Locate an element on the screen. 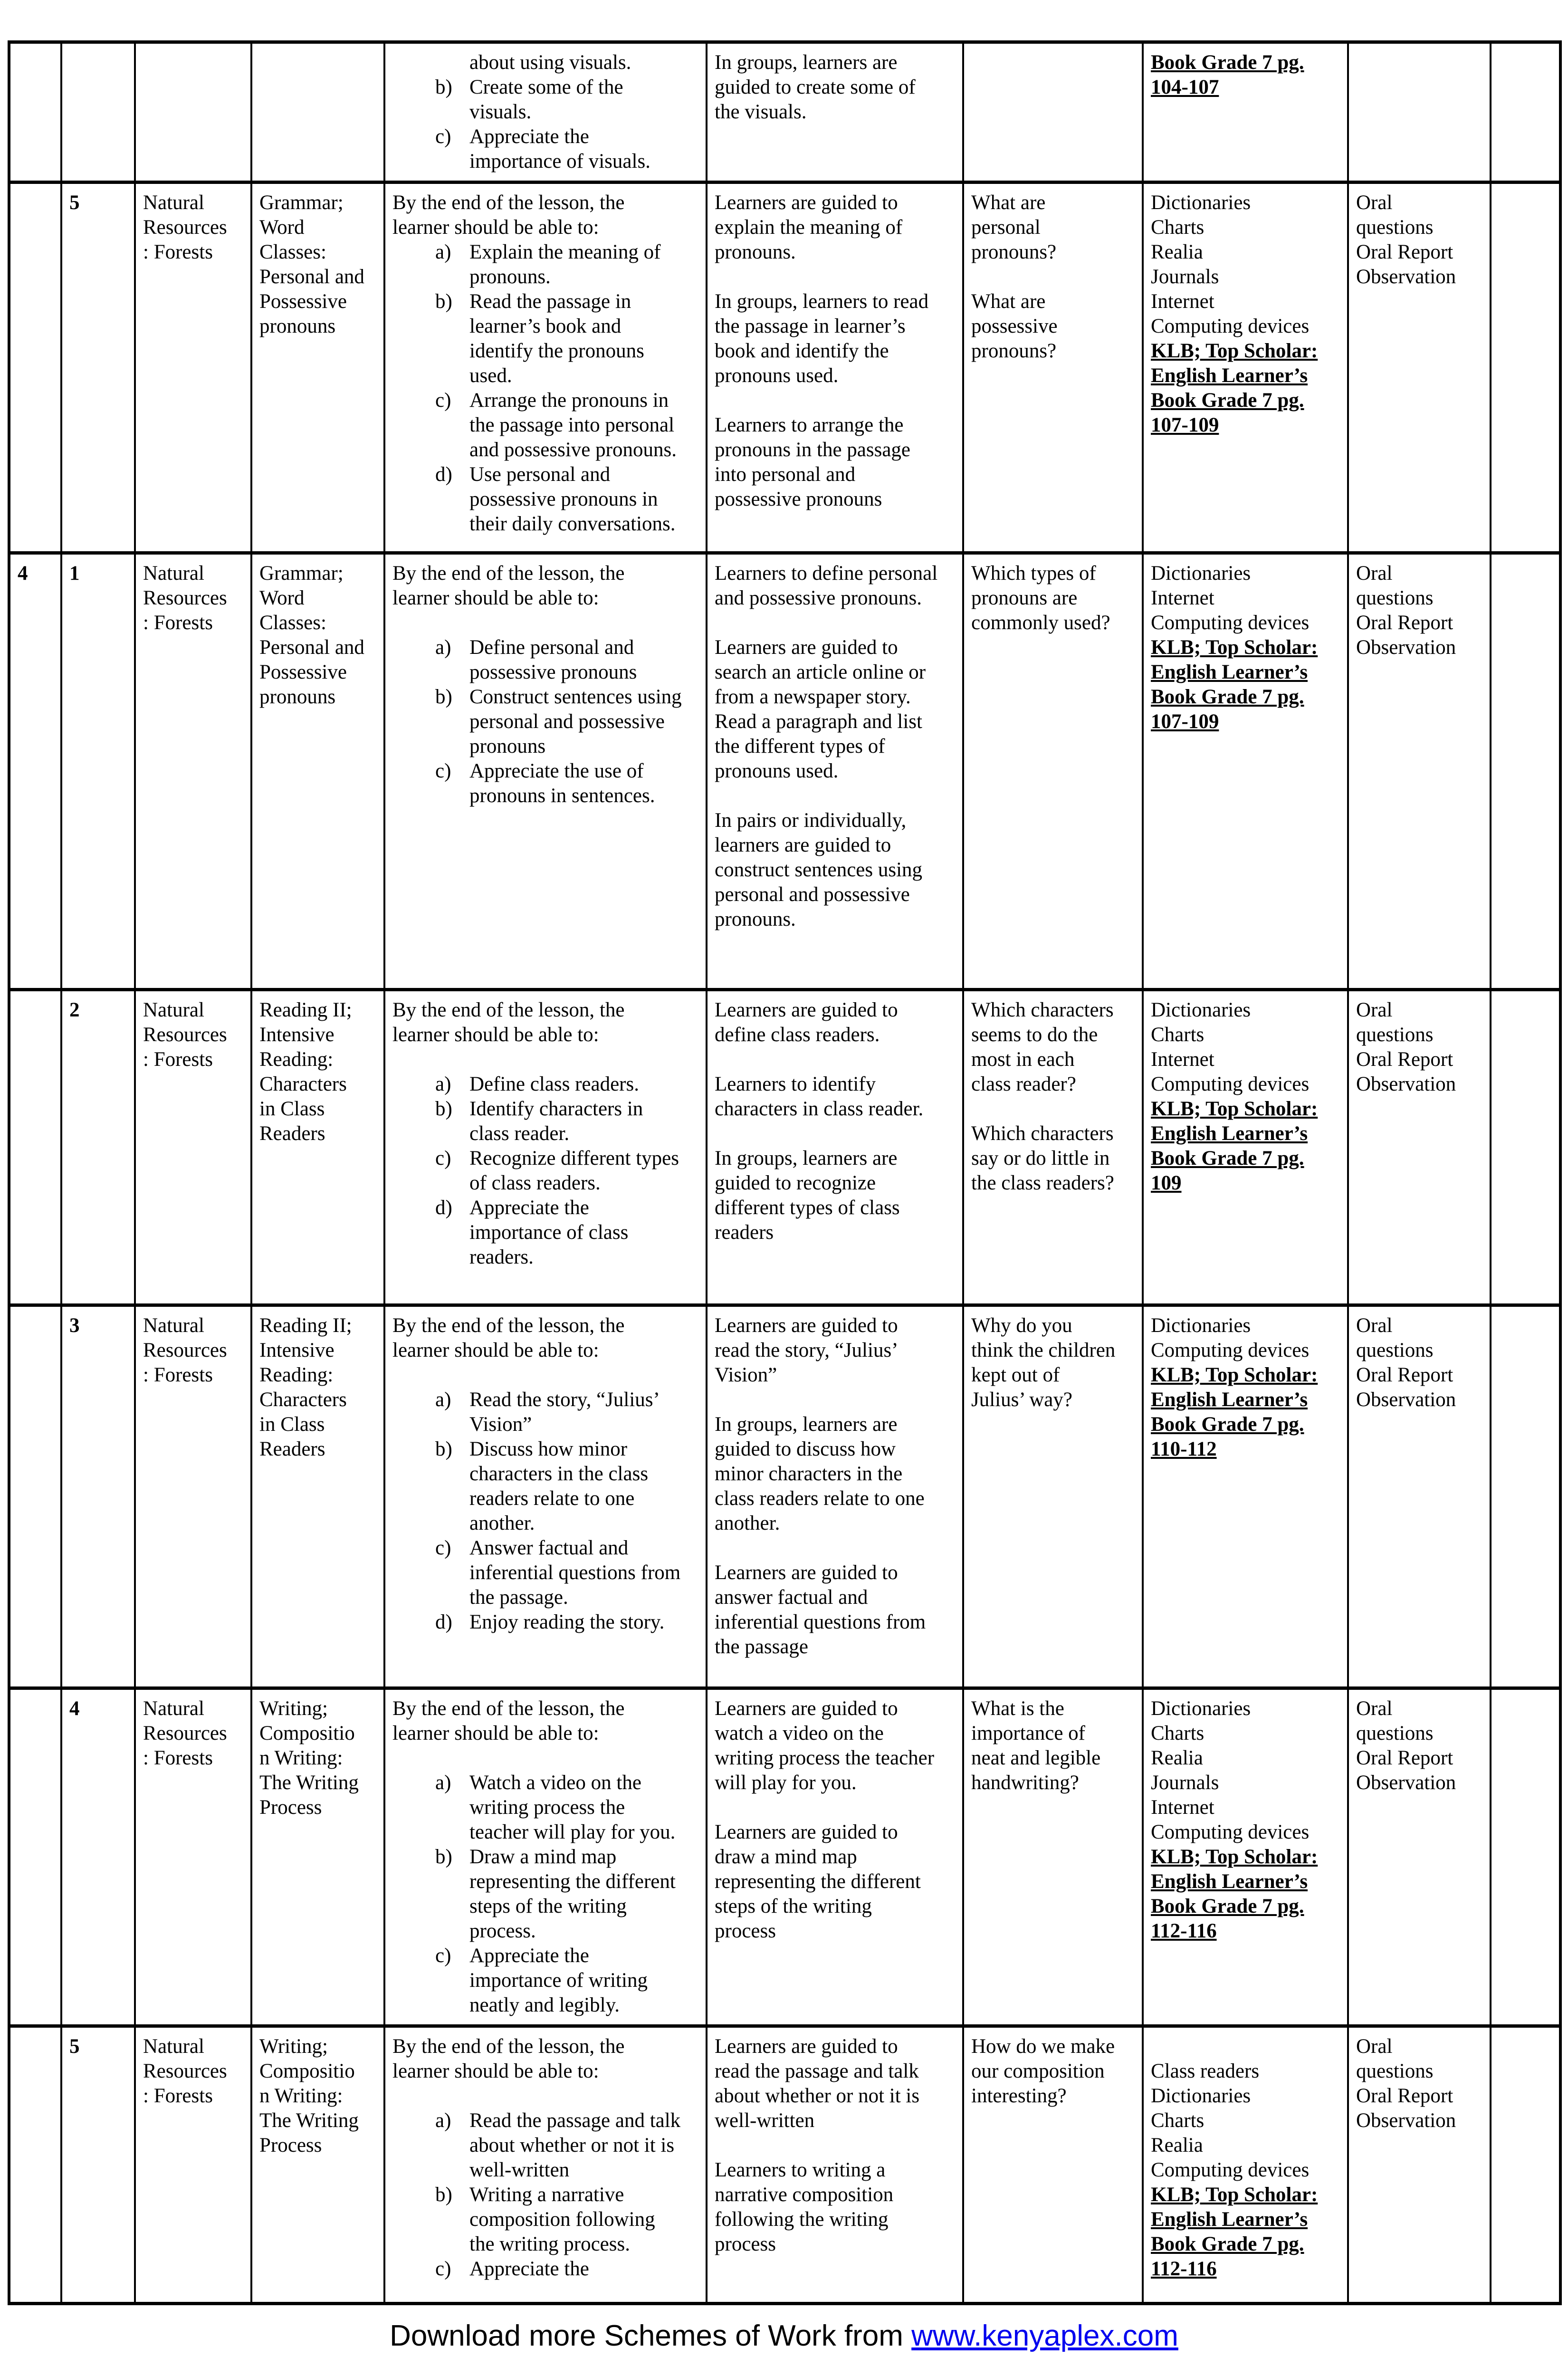 The image size is (1568, 2376). lesson-number: 5 is located at coordinates (74, 2046).